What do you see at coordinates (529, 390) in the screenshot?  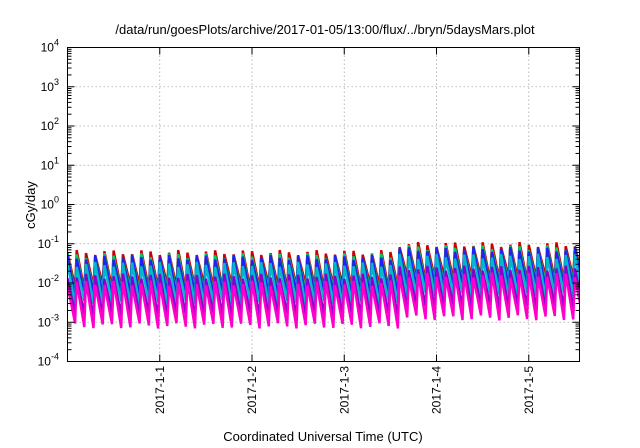 I see `x-tick-label: 2017-1-5` at bounding box center [529, 390].